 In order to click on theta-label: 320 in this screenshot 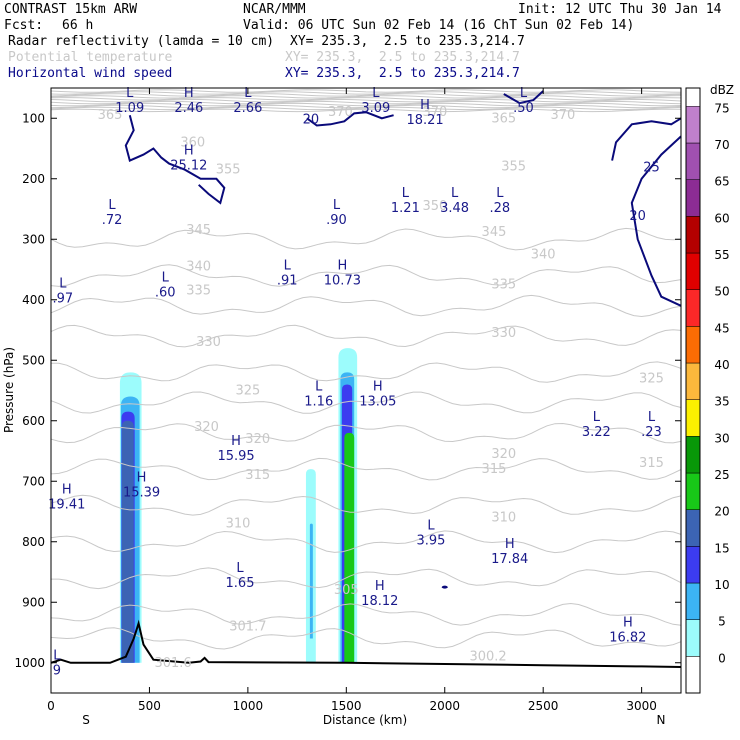, I will do `click(206, 427)`.